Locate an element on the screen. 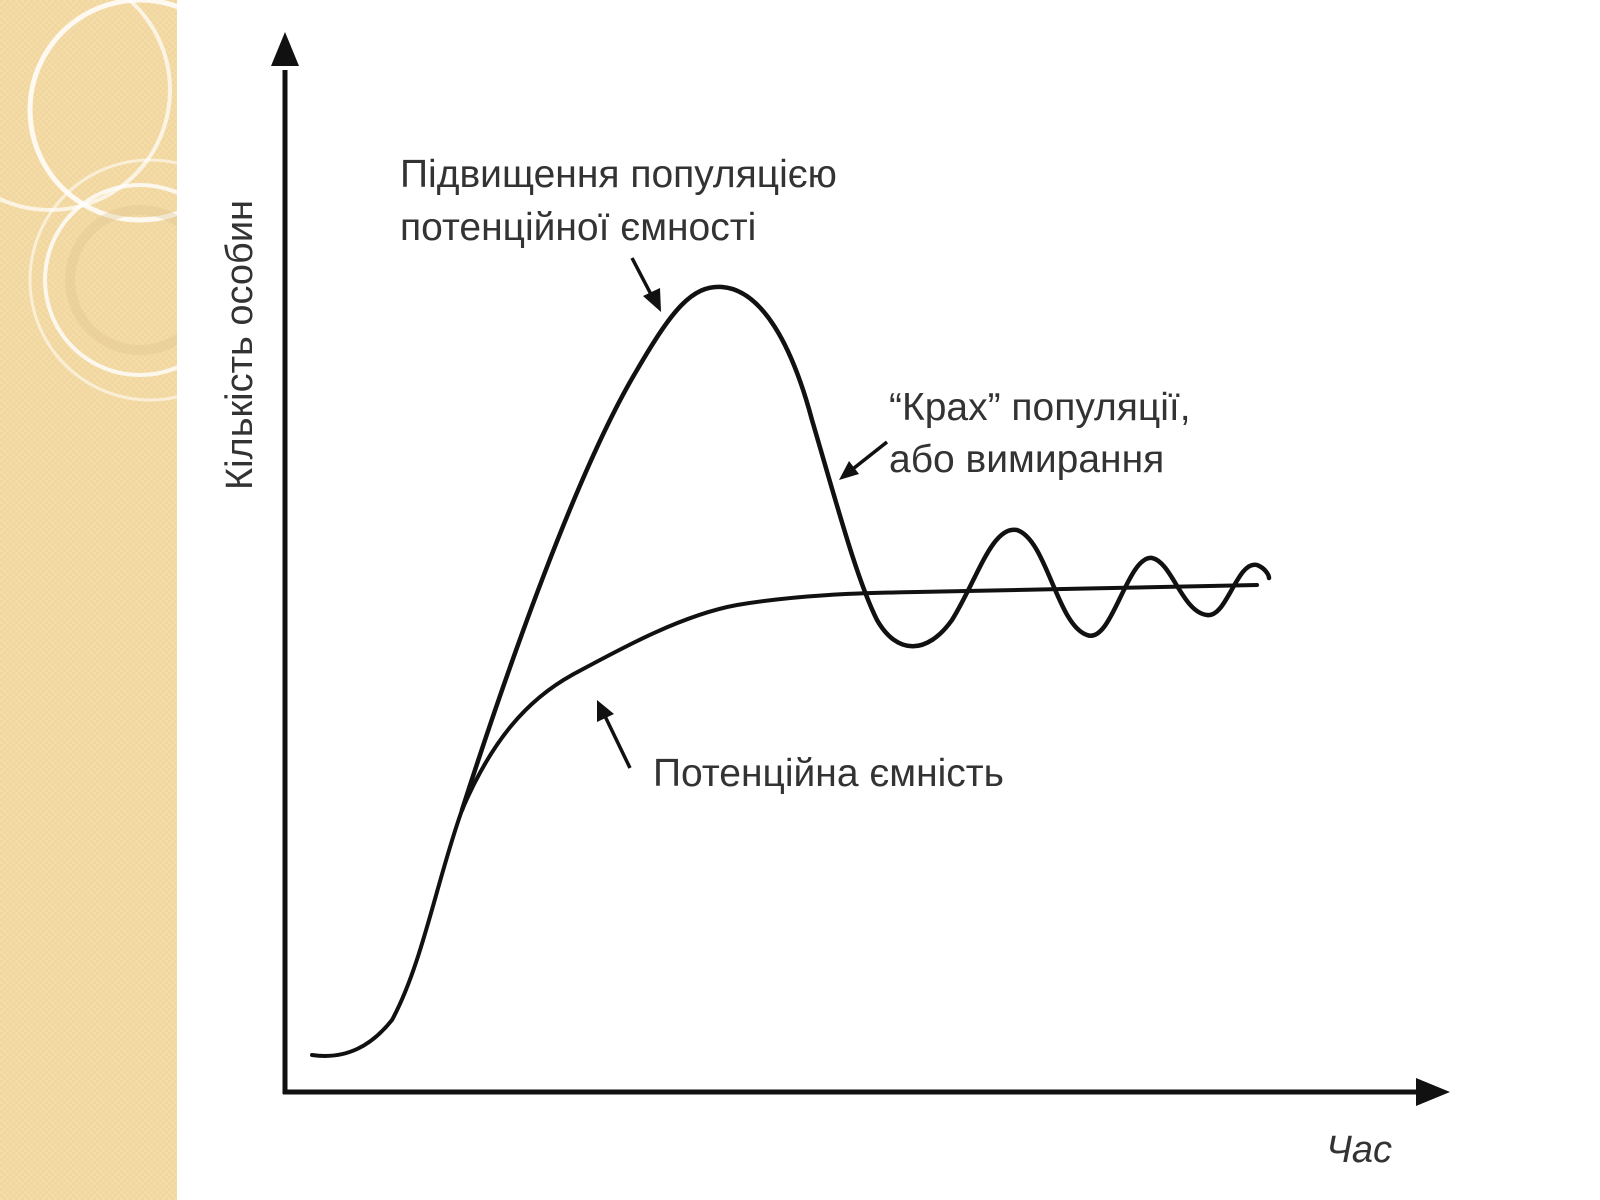 This screenshot has height=1200, width=1600. side-band-art is located at coordinates (88, 600).